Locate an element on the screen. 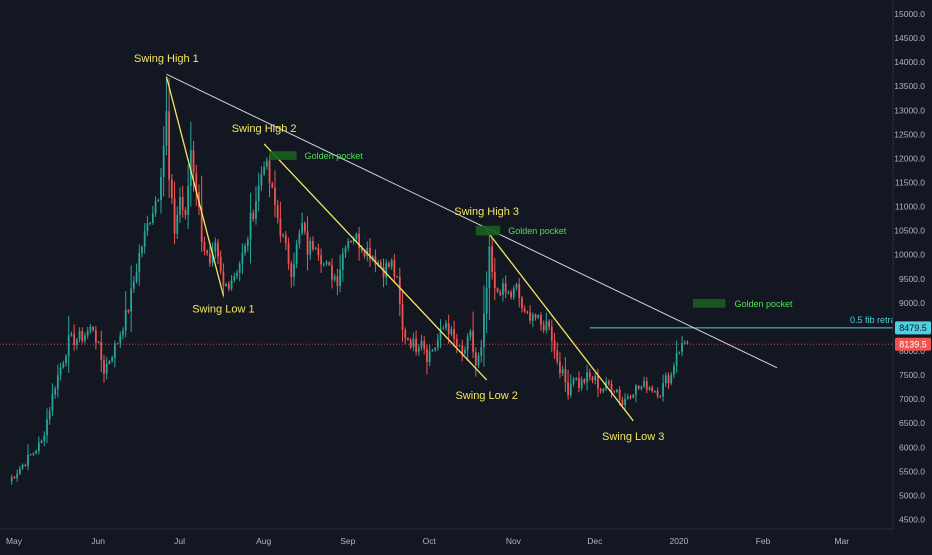 The width and height of the screenshot is (932, 555). x-tick-label: May is located at coordinates (14, 541).